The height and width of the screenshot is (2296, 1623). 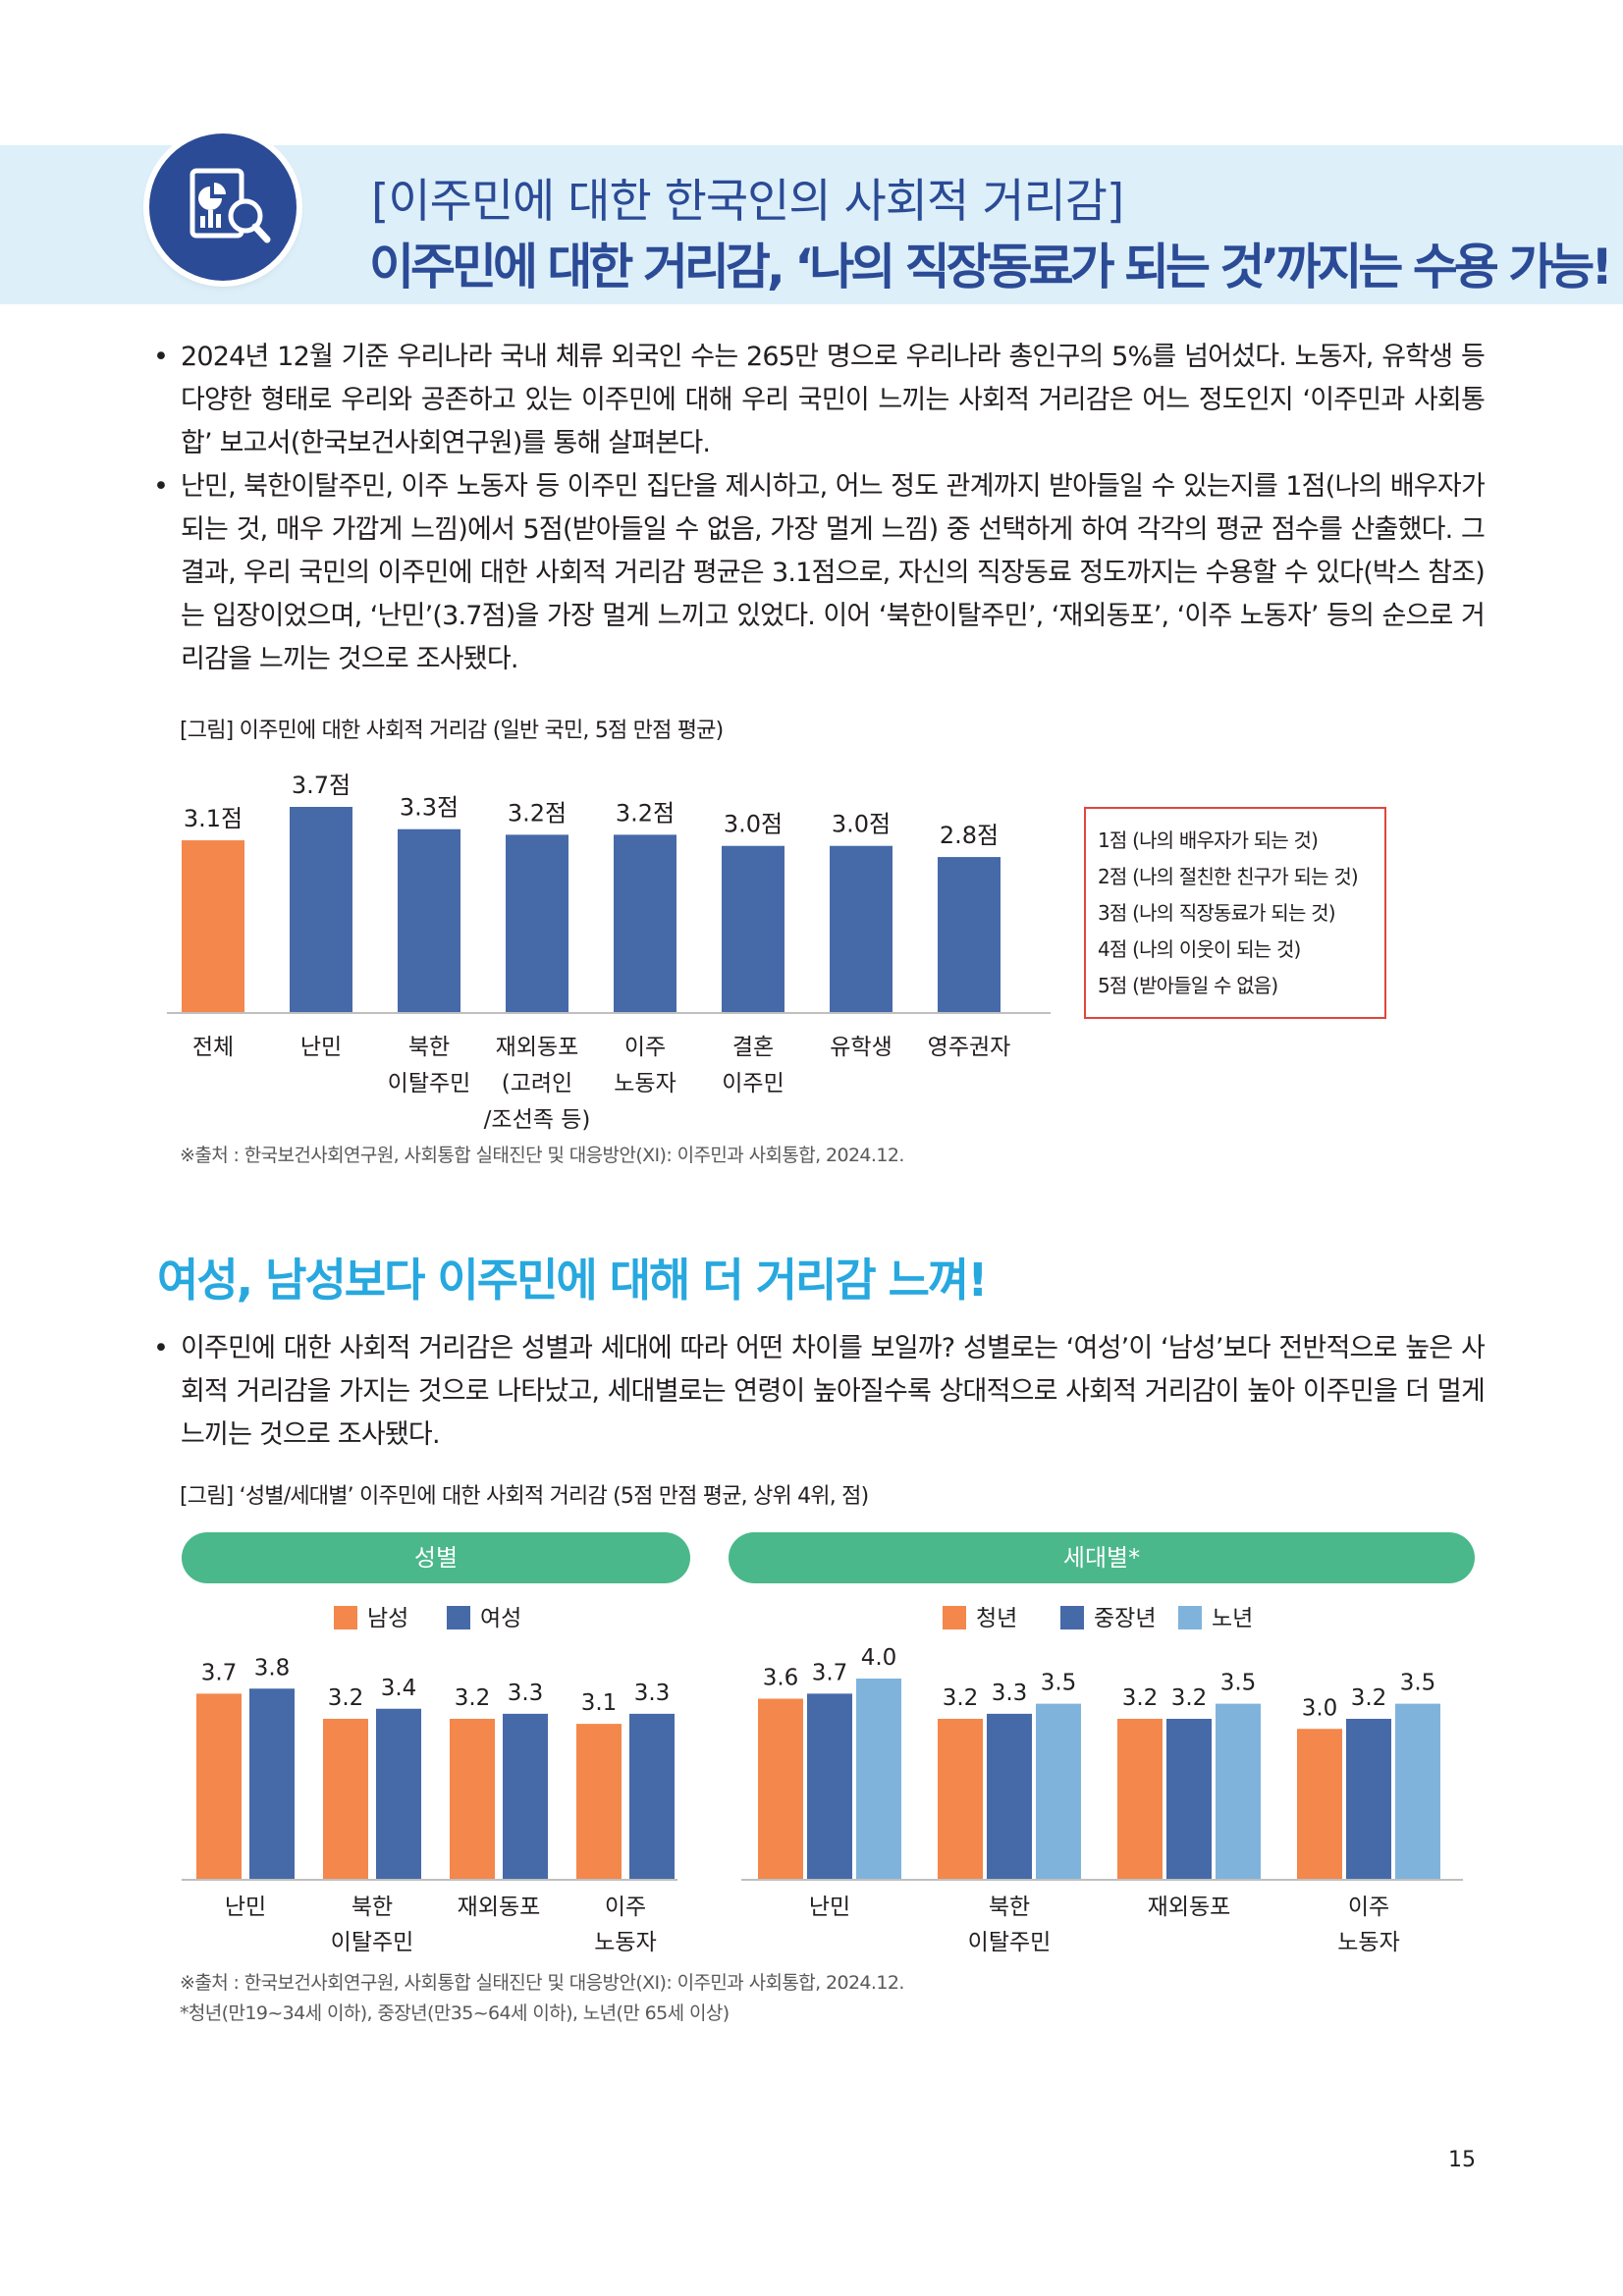 What do you see at coordinates (879, 1658) in the screenshot?
I see `data-label: 4.0` at bounding box center [879, 1658].